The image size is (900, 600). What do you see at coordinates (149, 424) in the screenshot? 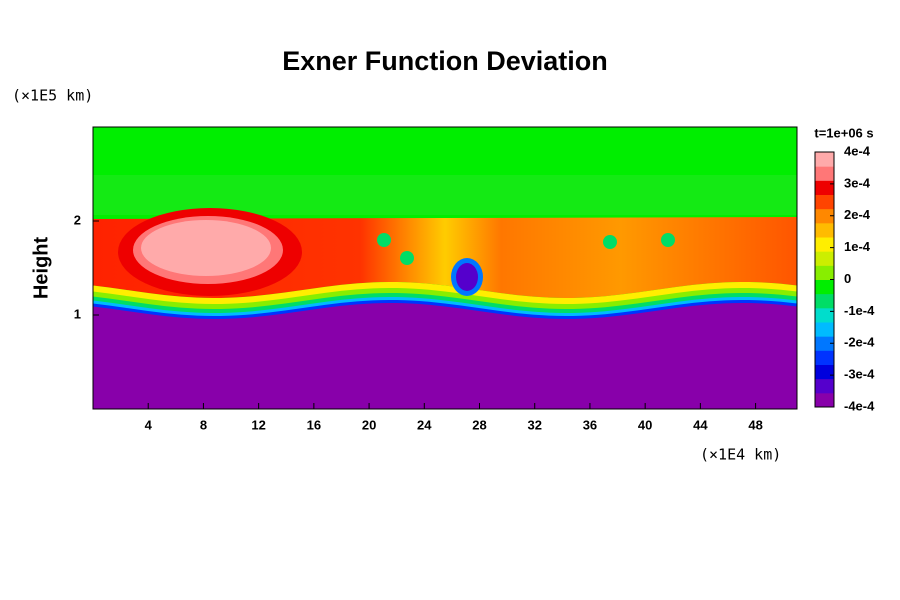
I see `x-tick-label: 4` at bounding box center [149, 424].